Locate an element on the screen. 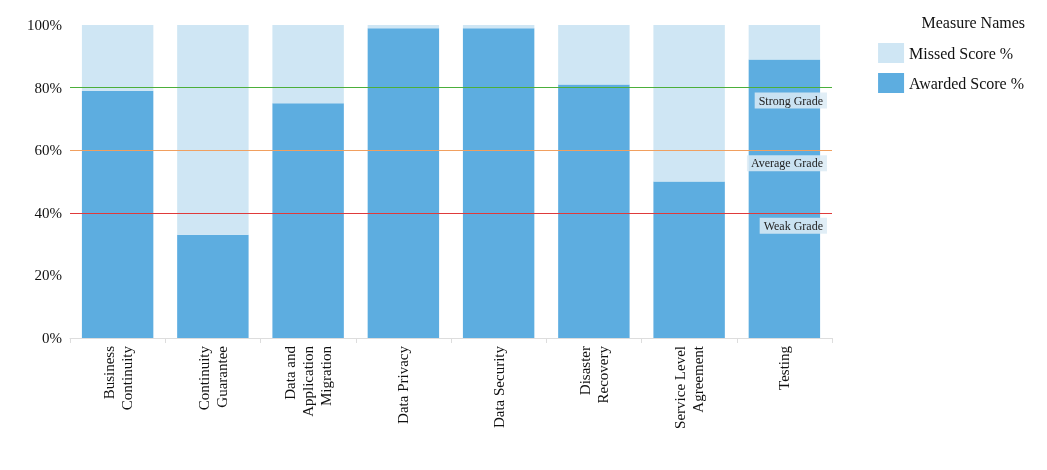 This screenshot has height=470, width=1047. legend-label: Missed Score % is located at coordinates (961, 53).